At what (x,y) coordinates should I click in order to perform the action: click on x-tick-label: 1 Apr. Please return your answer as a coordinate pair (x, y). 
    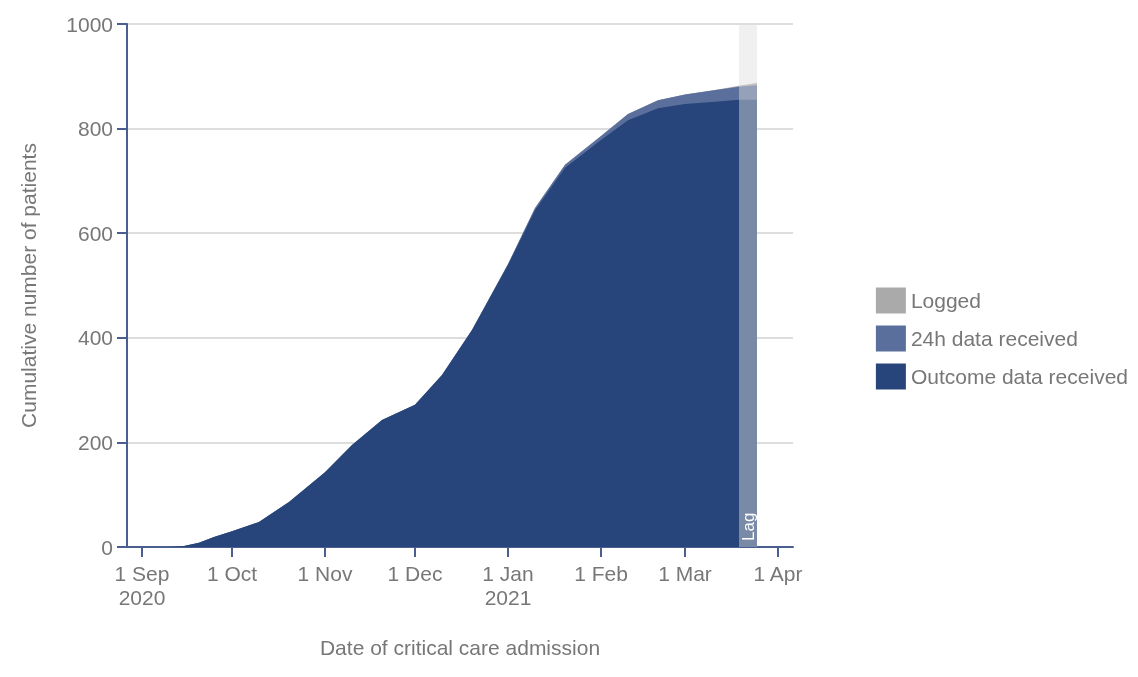
    Looking at the image, I should click on (778, 573).